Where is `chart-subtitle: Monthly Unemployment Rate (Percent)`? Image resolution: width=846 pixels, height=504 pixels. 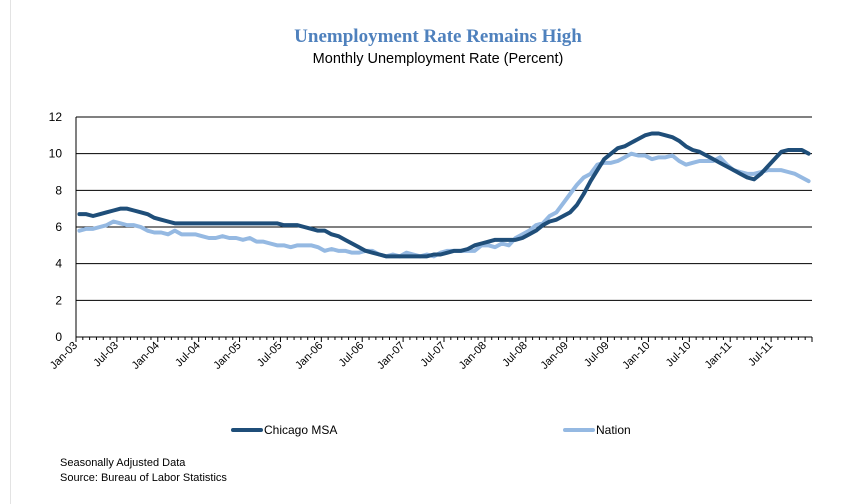
chart-subtitle: Monthly Unemployment Rate (Percent) is located at coordinates (438, 59).